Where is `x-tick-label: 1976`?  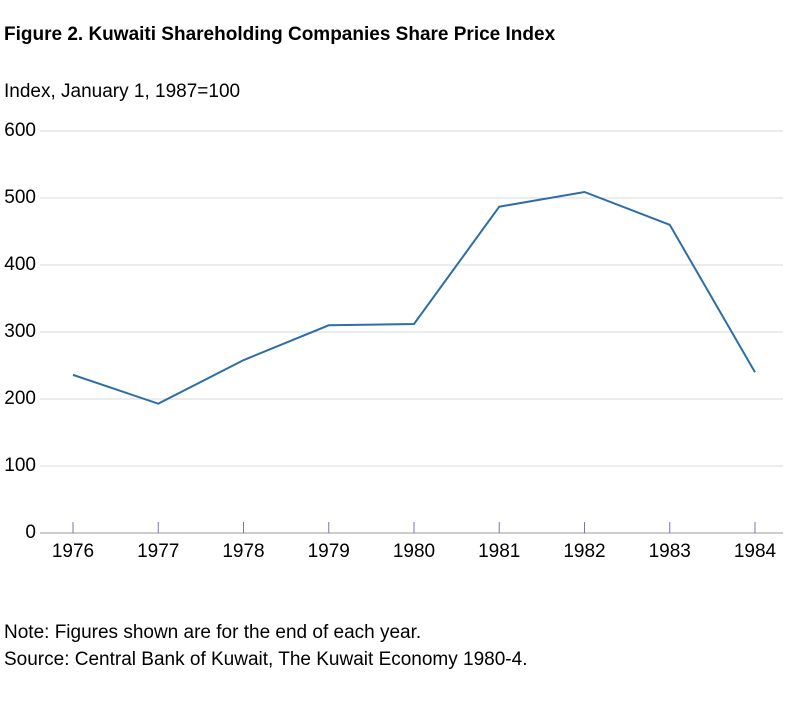 x-tick-label: 1976 is located at coordinates (73, 551).